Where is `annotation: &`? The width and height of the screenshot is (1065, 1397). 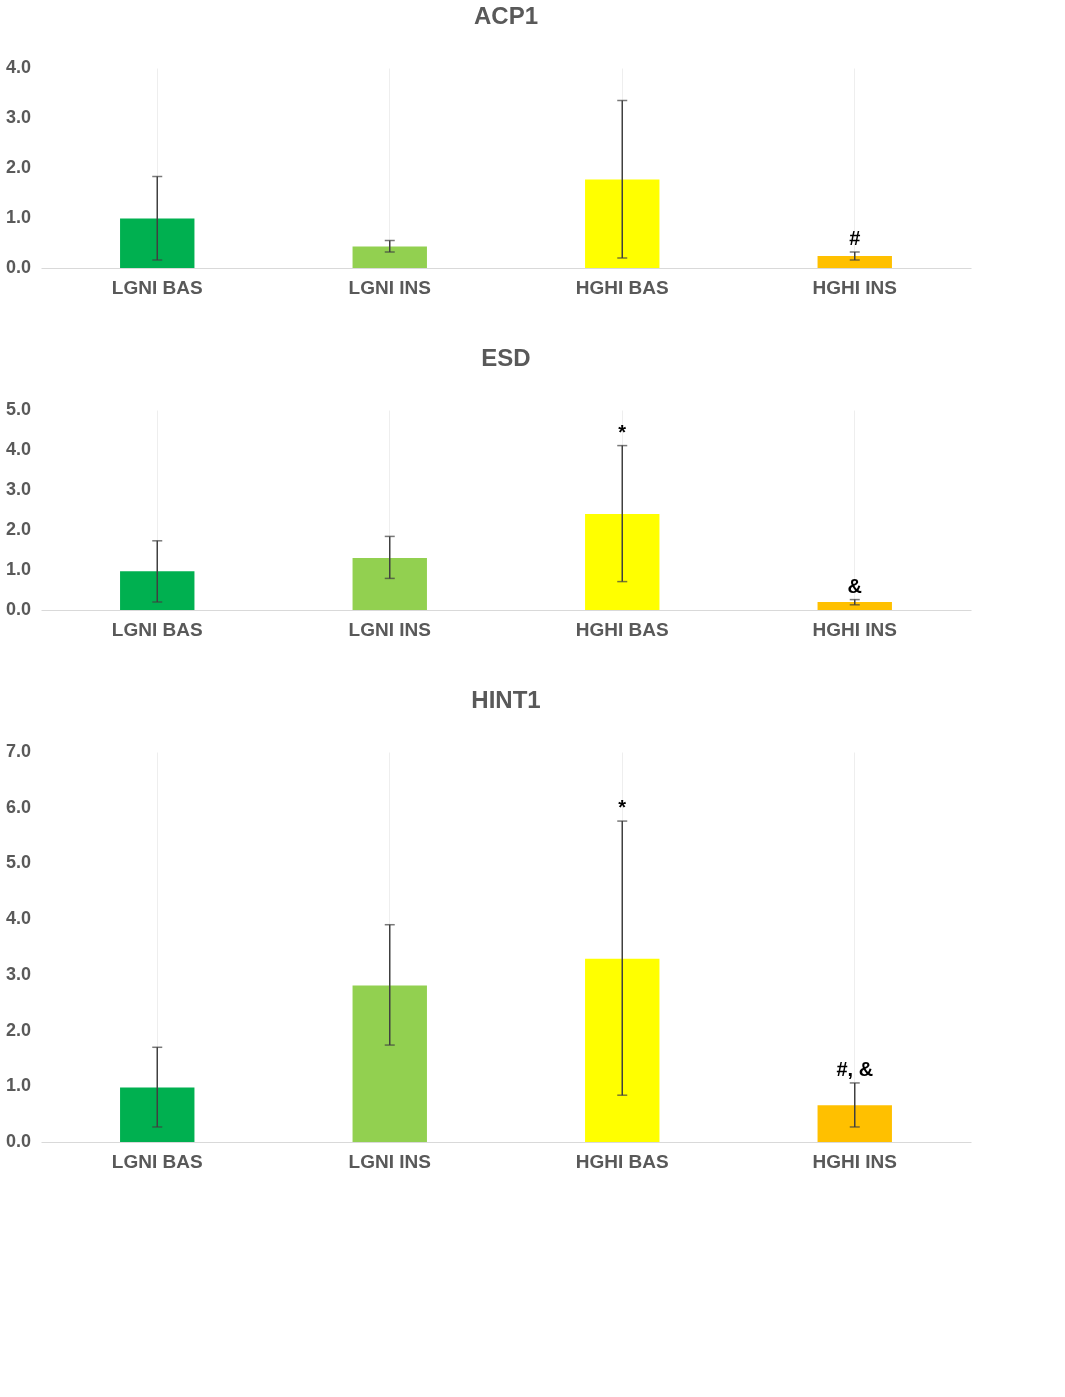
annotation: & is located at coordinates (854, 585).